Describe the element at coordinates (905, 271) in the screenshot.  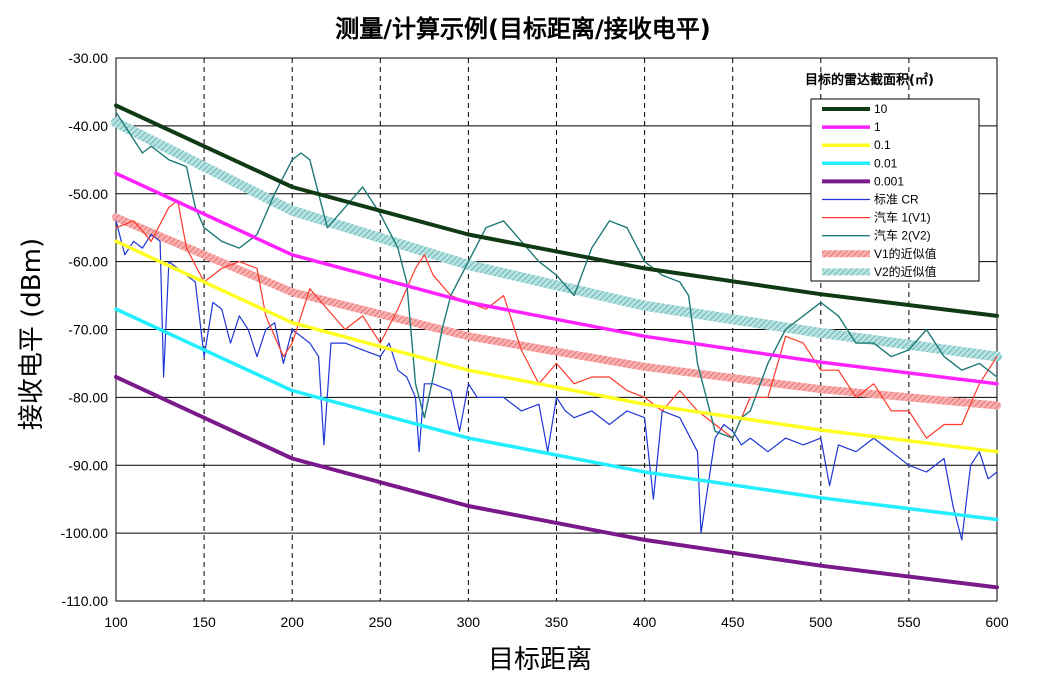
I see `legend-label-9: V2的近似值` at that location.